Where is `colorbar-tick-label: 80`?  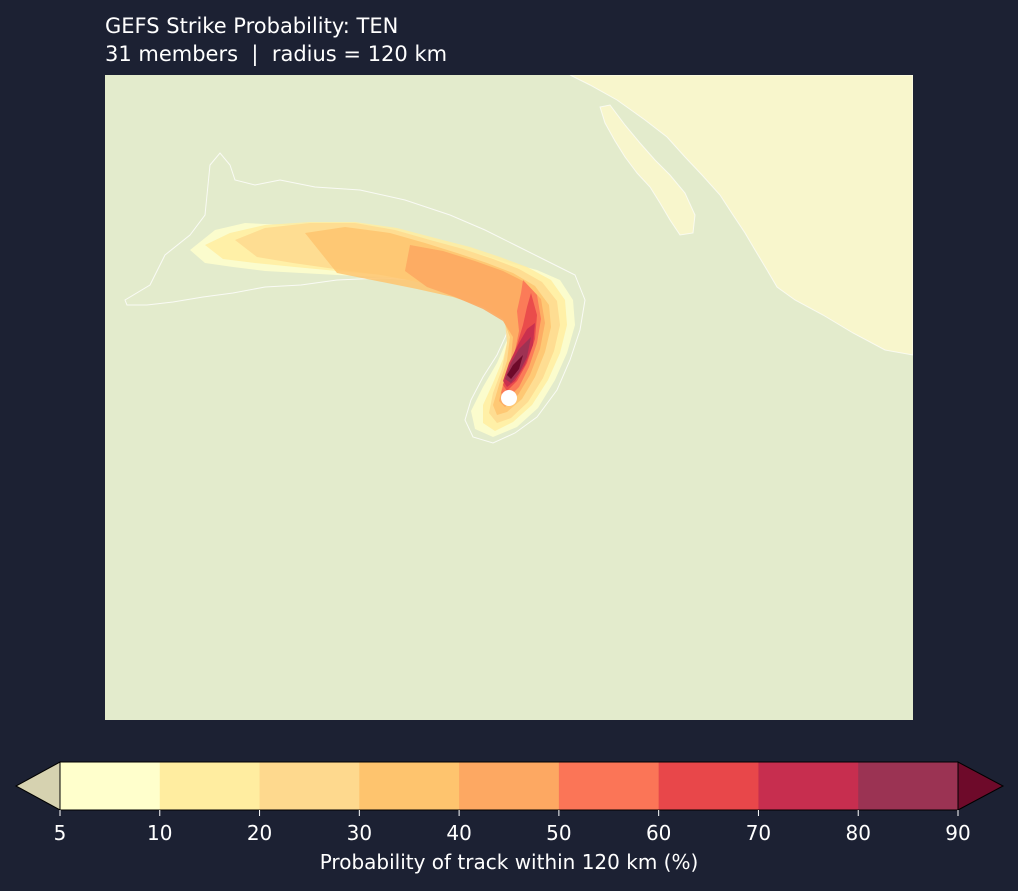
colorbar-tick-label: 80 is located at coordinates (857, 833).